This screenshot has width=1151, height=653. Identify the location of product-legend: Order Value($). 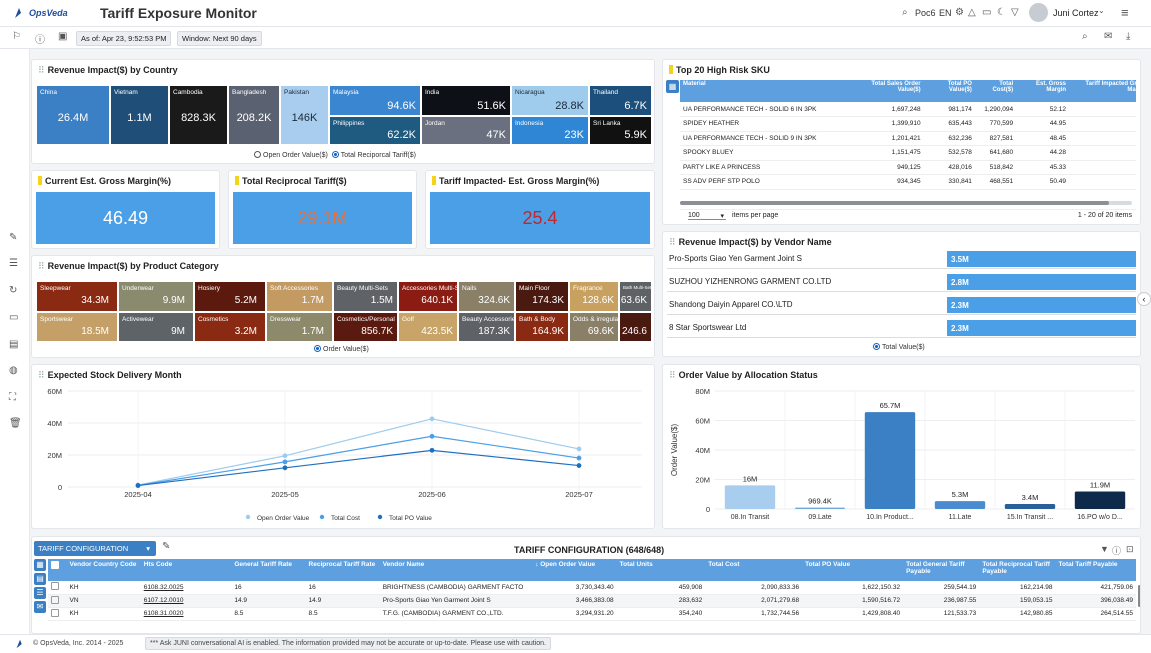
(341, 349).